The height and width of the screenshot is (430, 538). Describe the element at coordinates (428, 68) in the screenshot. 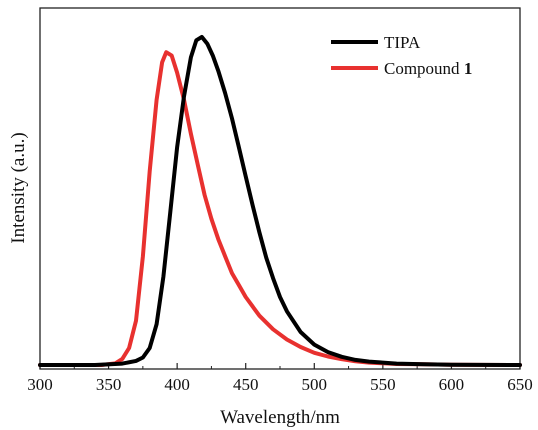

I see `legend-label: Compound 1` at that location.